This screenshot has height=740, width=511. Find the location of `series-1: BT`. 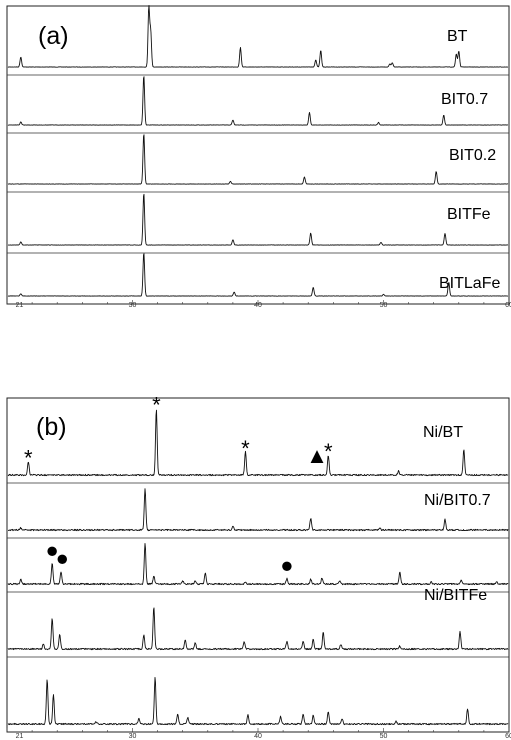

series-1: BT is located at coordinates (258, 36).